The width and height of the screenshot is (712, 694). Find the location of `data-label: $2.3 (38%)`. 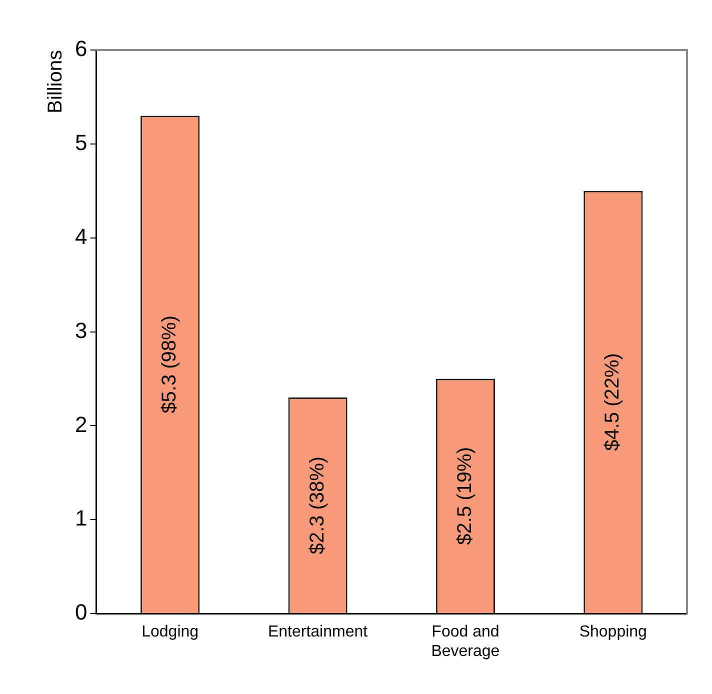

data-label: $2.3 (38%) is located at coordinates (317, 505).